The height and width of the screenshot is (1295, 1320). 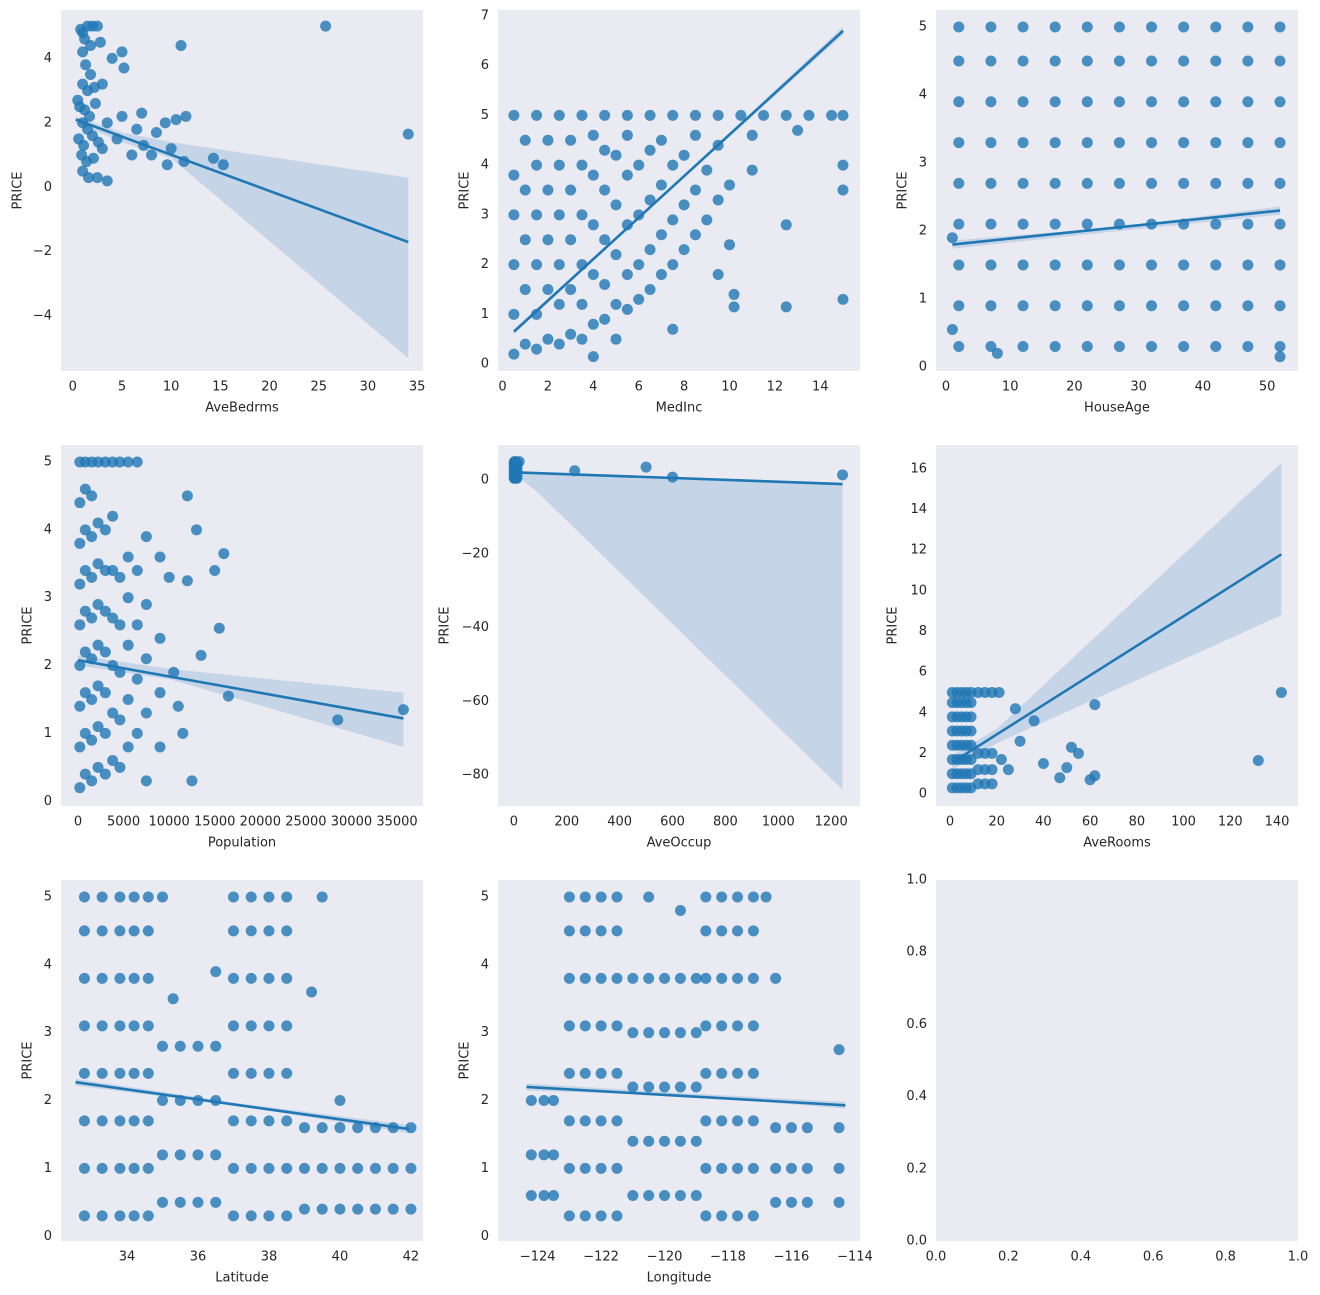 I want to click on x-axis-label: Population, so click(x=242, y=843).